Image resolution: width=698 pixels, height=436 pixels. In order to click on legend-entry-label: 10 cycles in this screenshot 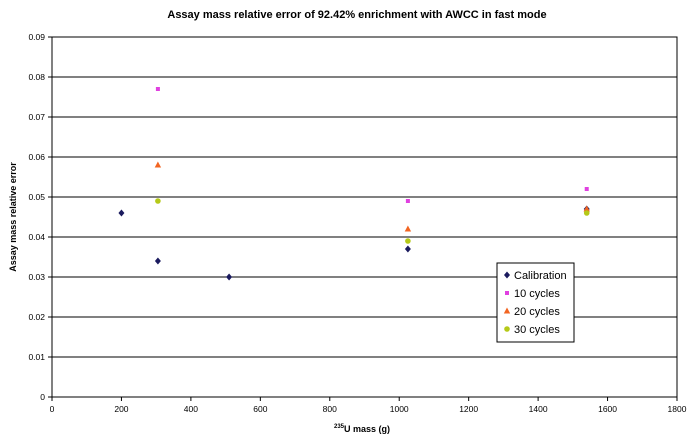, I will do `click(537, 294)`.